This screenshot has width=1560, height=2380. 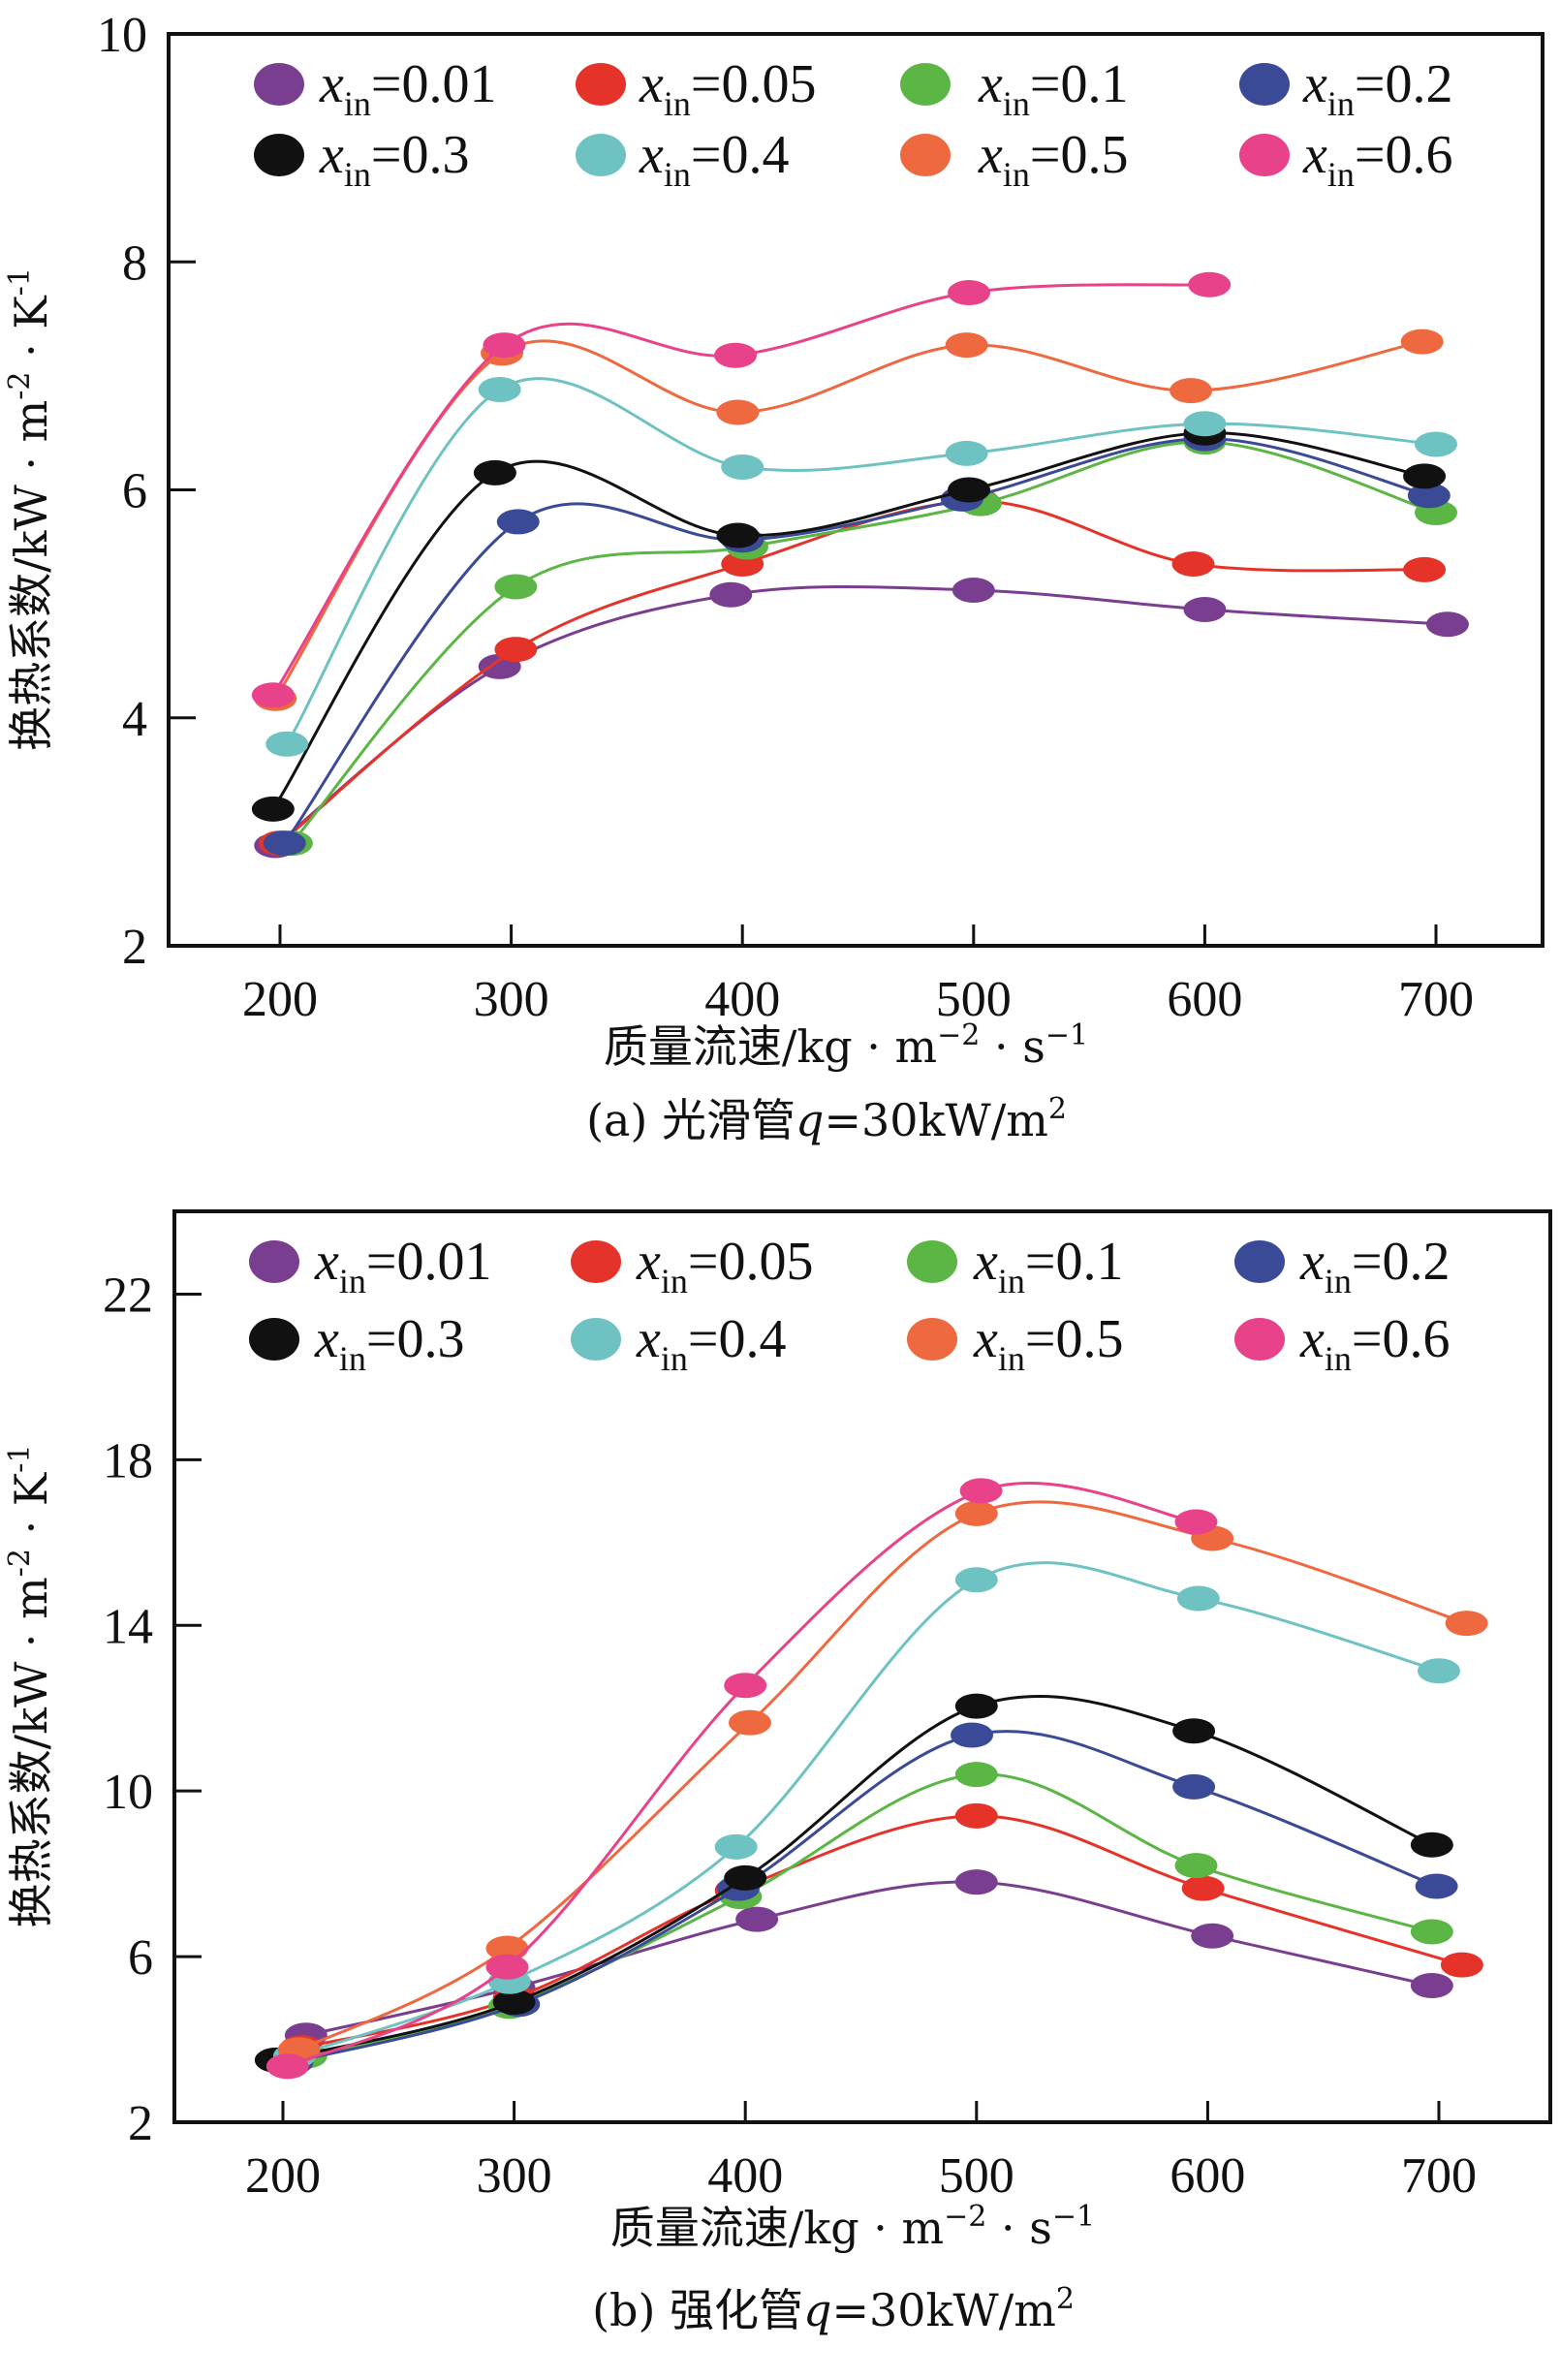 What do you see at coordinates (1013, 1046) in the screenshot?
I see `x-axis-title-text: · s` at bounding box center [1013, 1046].